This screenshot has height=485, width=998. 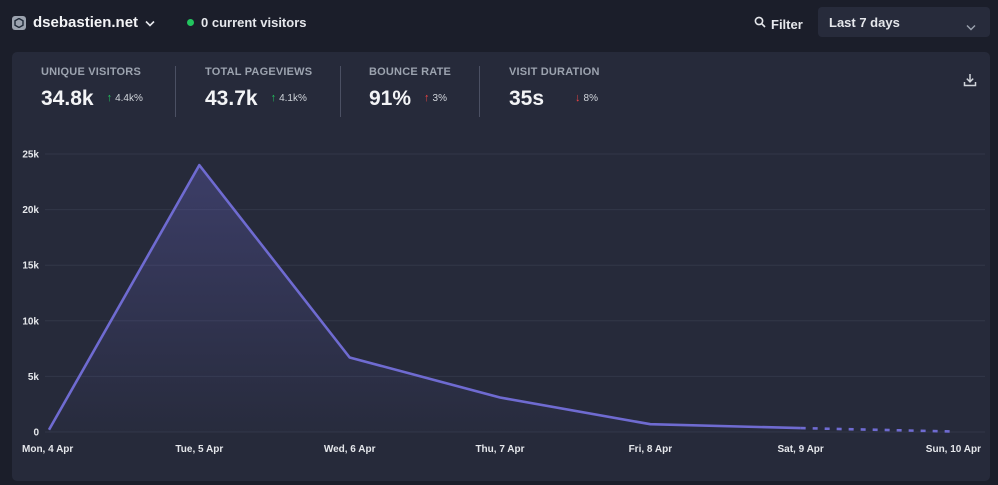 What do you see at coordinates (199, 449) in the screenshot?
I see `x-tick-label: Tue, 5 Apr` at bounding box center [199, 449].